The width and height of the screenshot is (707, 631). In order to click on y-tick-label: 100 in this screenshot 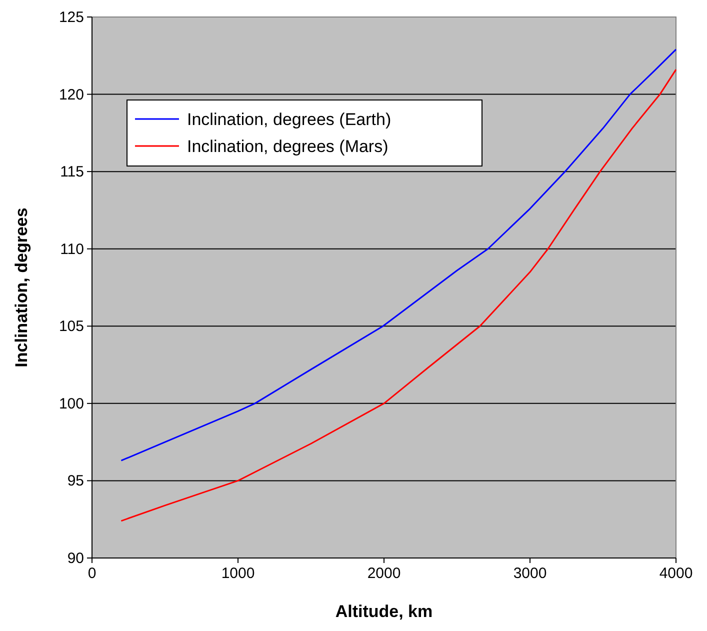, I will do `click(71, 403)`.